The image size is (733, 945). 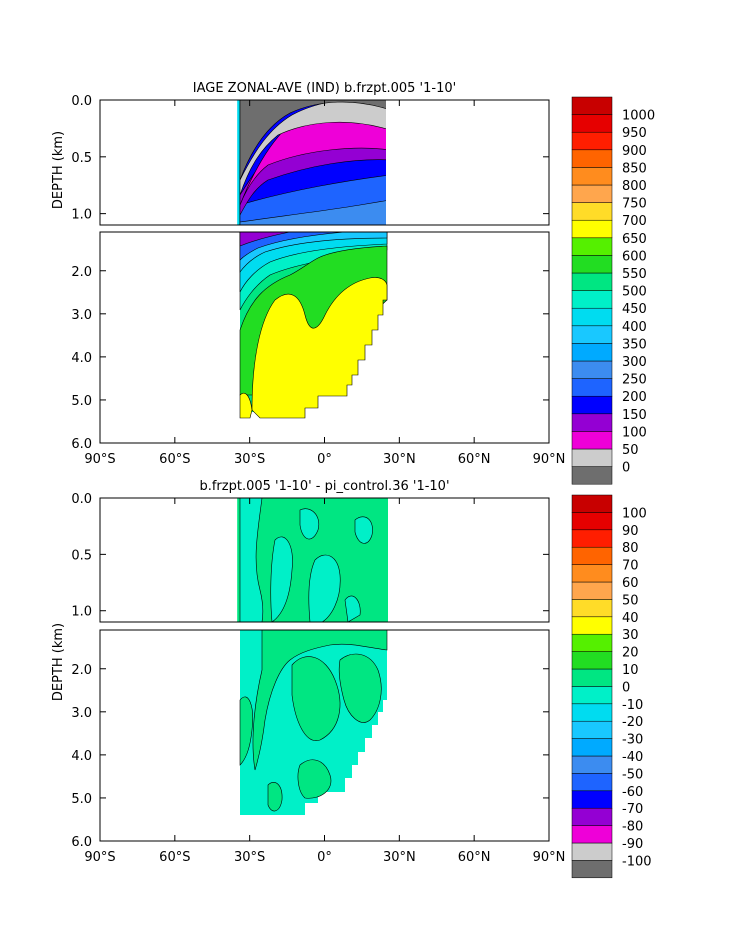 What do you see at coordinates (634, 309) in the screenshot?
I see `colorbar-label: 450` at bounding box center [634, 309].